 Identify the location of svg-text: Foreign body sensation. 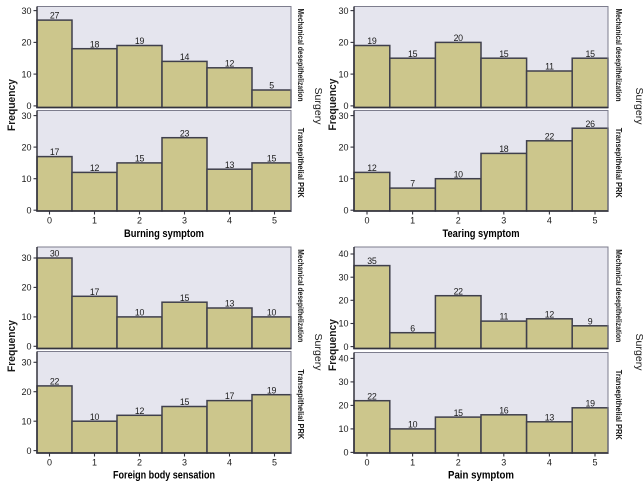
(164, 476).